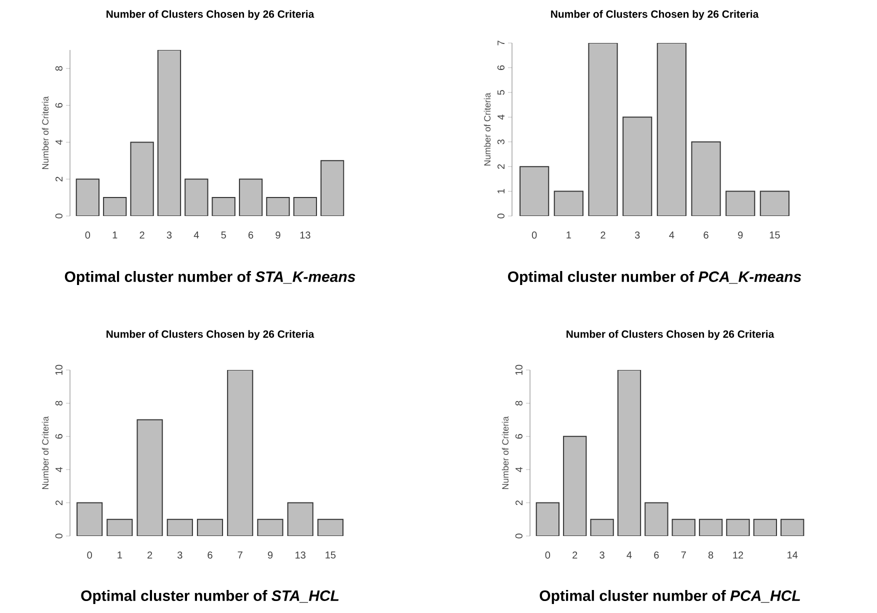 The width and height of the screenshot is (877, 613). Describe the element at coordinates (711, 555) in the screenshot. I see `x-tick-label: 8` at that location.